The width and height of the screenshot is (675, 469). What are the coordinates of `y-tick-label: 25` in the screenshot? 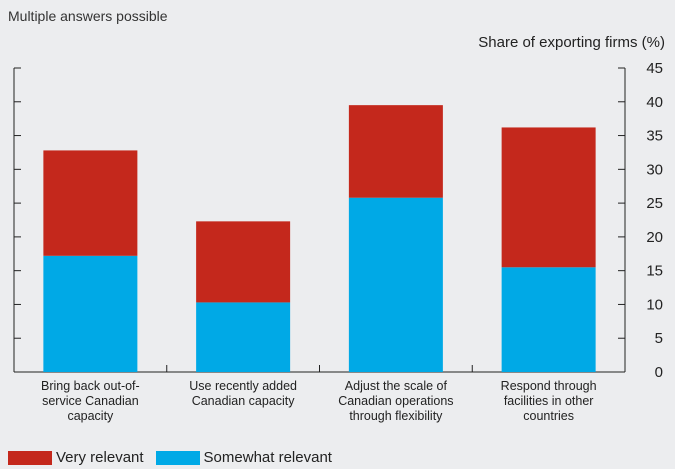 It's located at (654, 203).